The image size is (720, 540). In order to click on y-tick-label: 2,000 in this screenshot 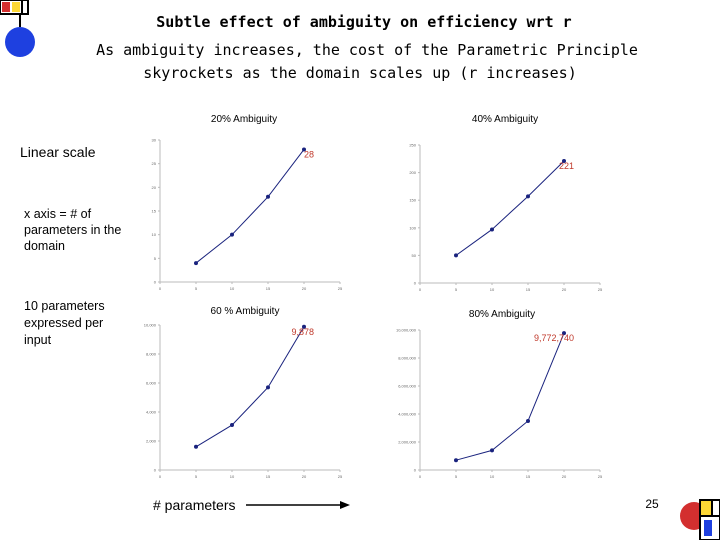, I will do `click(151, 441)`.